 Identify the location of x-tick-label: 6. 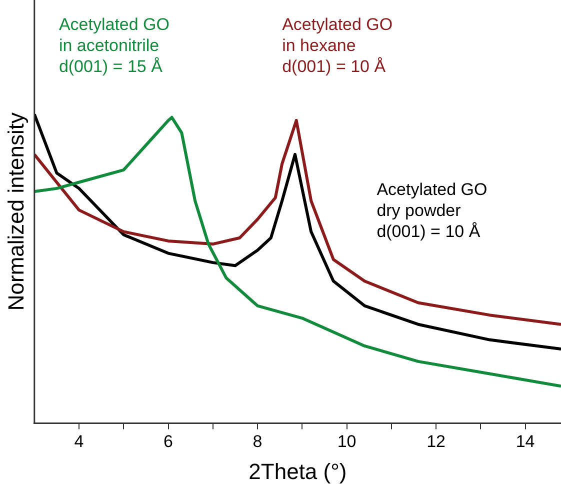
(169, 442).